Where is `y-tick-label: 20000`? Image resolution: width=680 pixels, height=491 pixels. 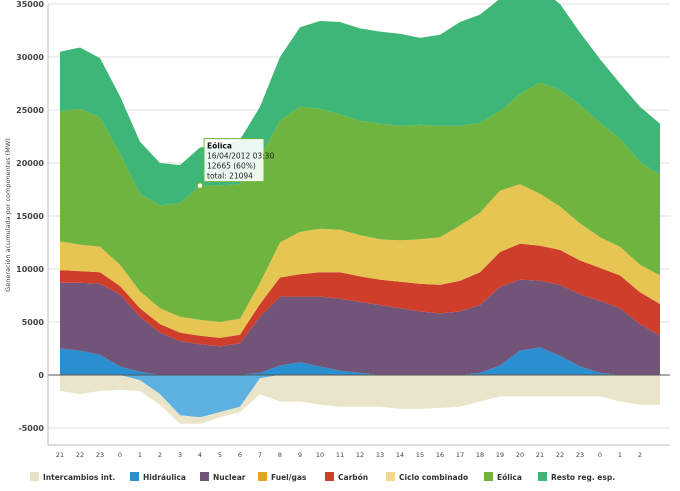 y-tick-label: 20000 is located at coordinates (30, 163).